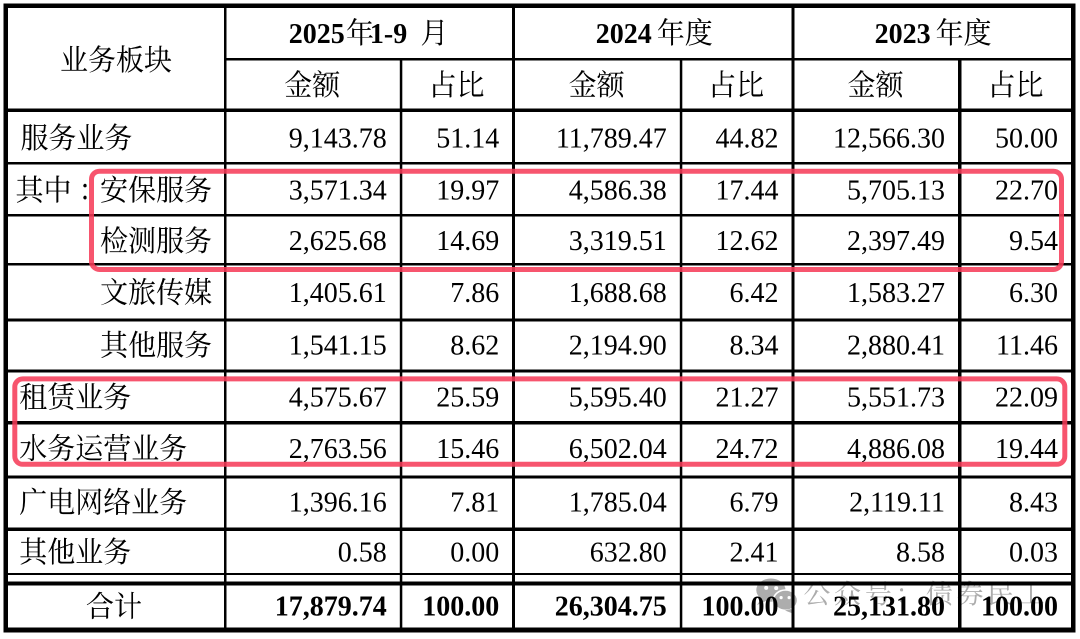 The image size is (1080, 639). What do you see at coordinates (754, 503) in the screenshot?
I see `svg-text: 6.79` at bounding box center [754, 503].